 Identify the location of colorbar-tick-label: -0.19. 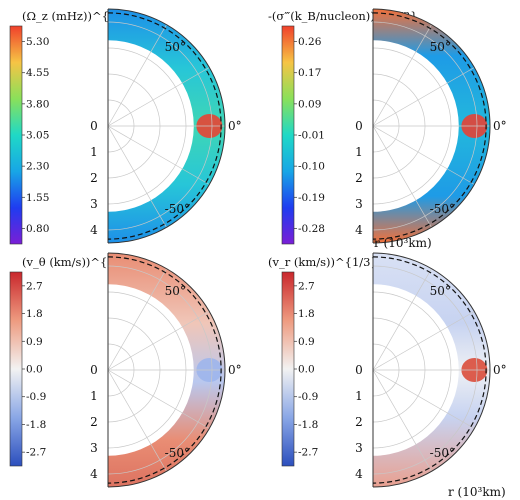
(311, 198).